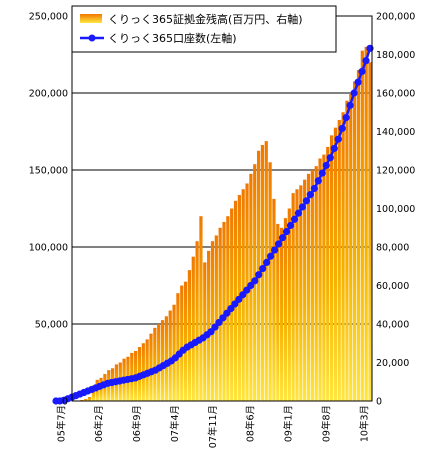 The width and height of the screenshot is (429, 467). I want to click on right-tick-label: 0, so click(379, 402).